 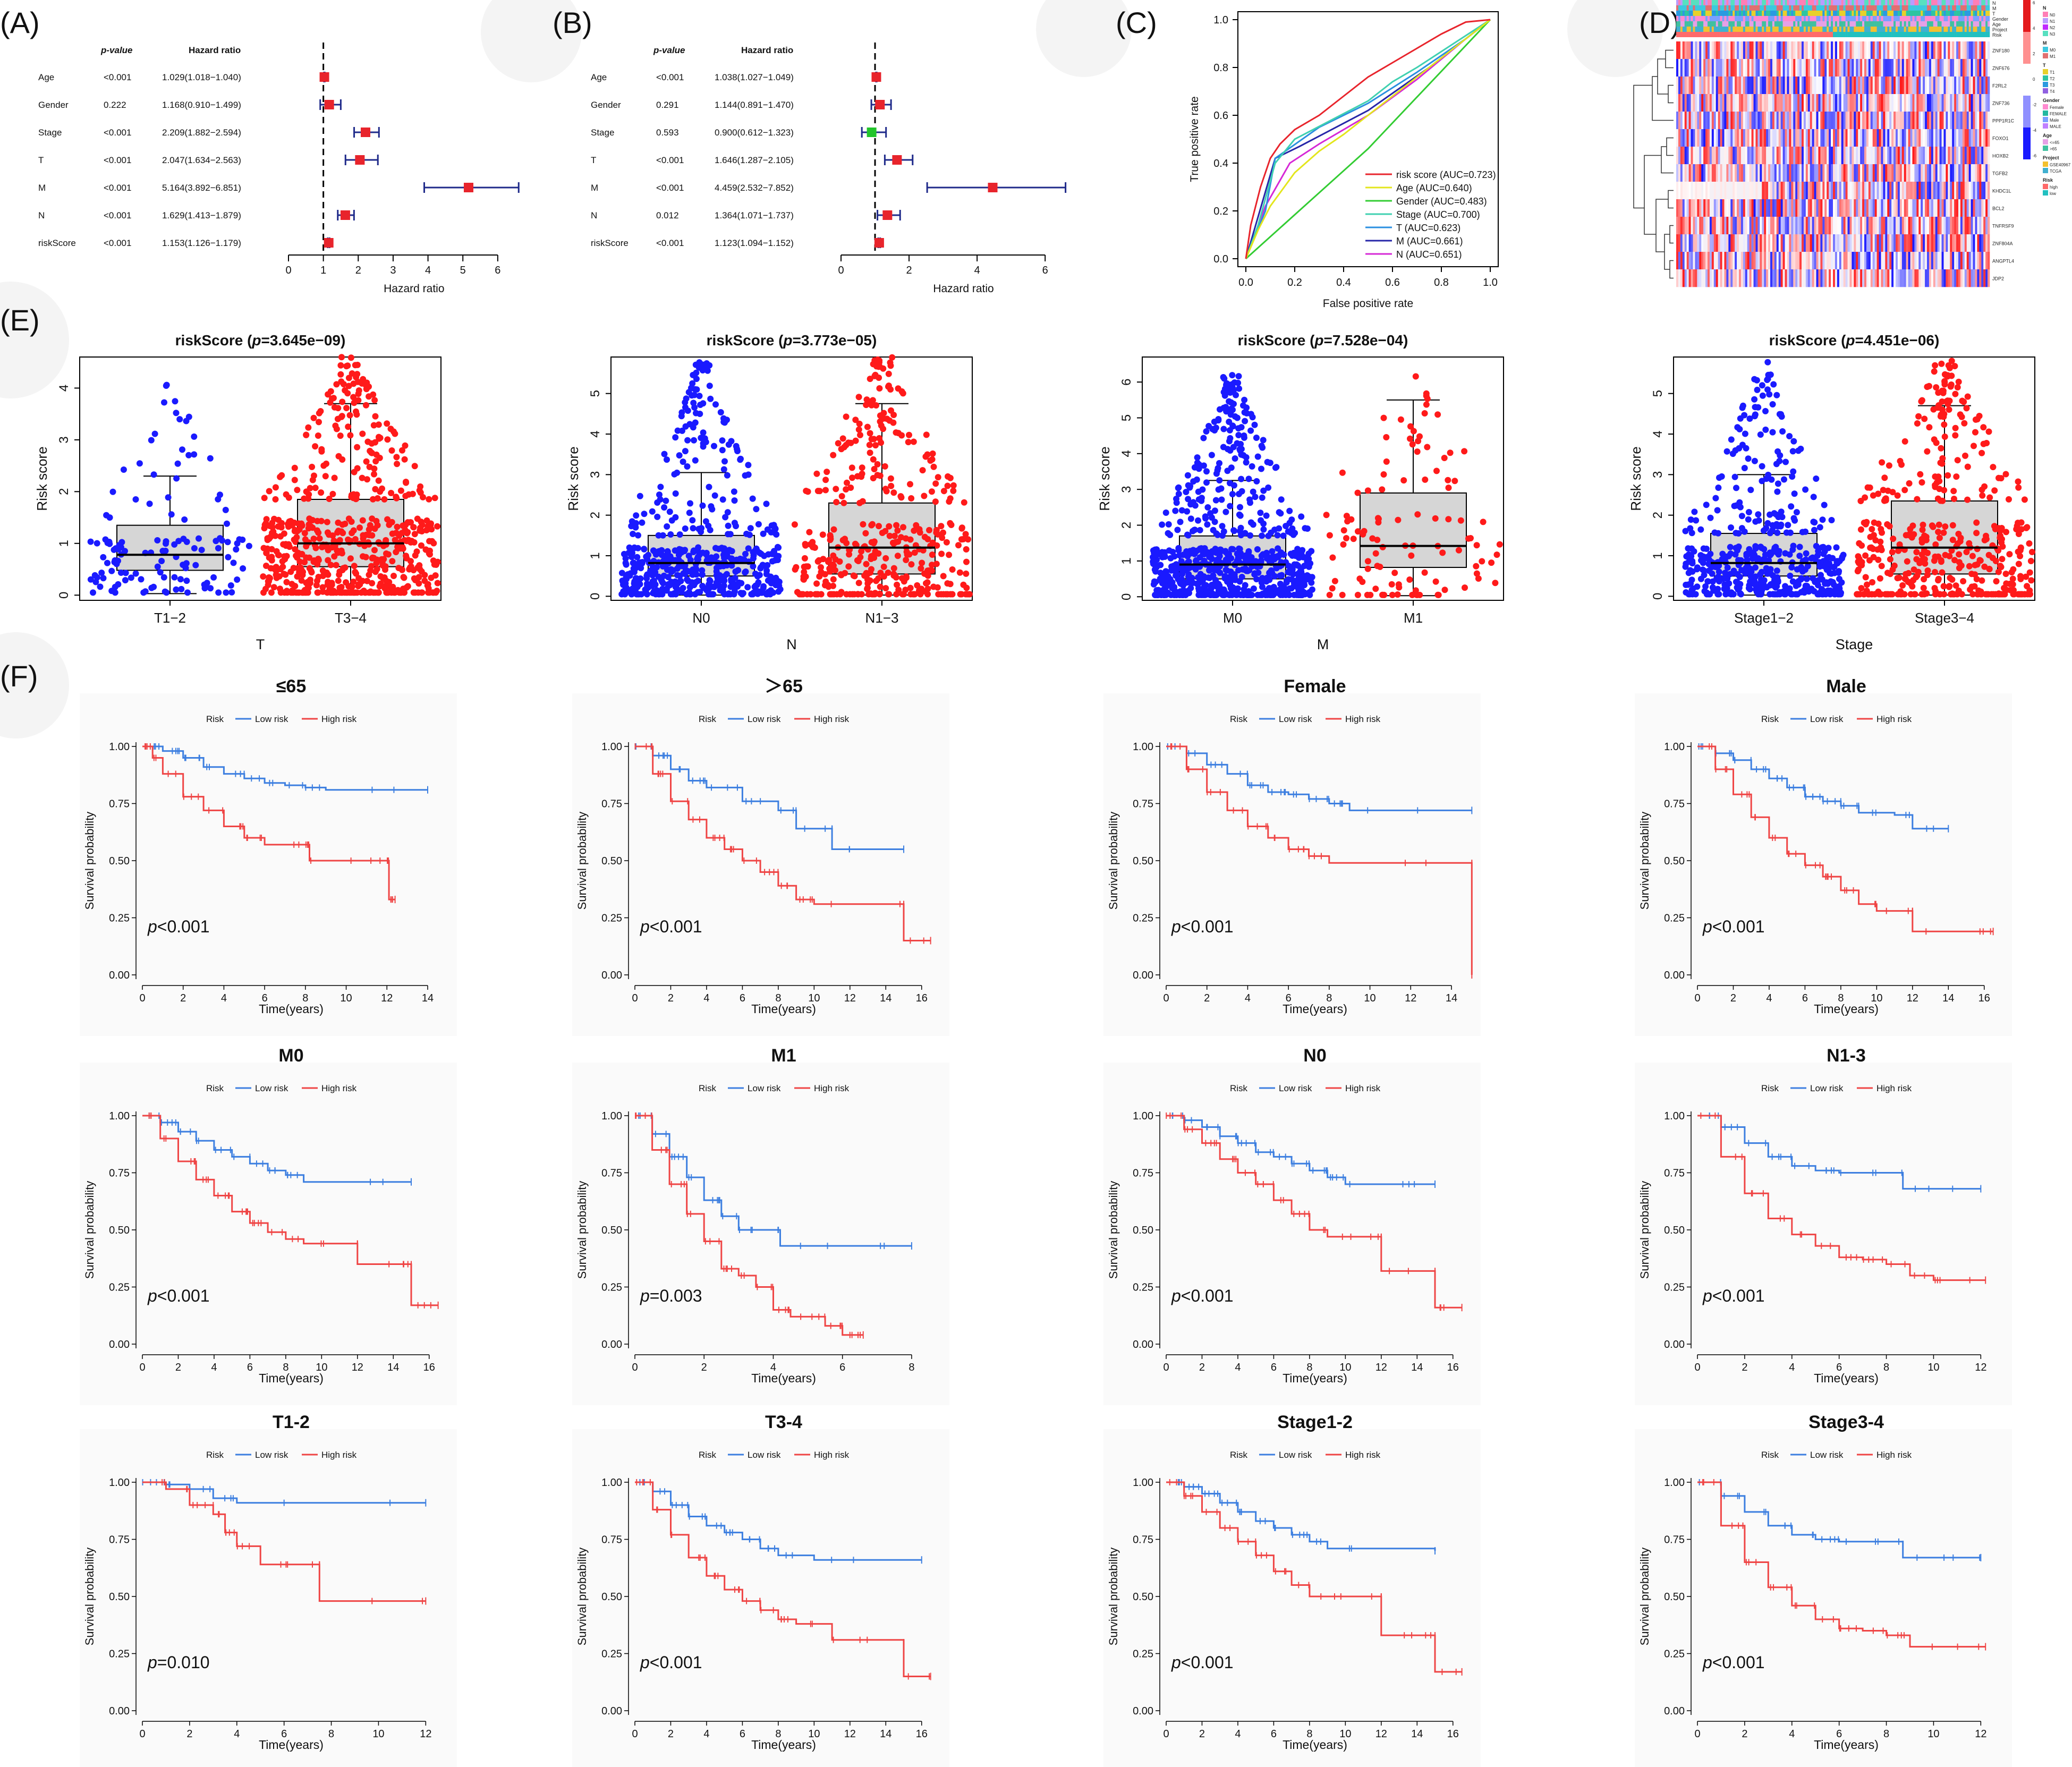 What do you see at coordinates (213, 340) in the screenshot?
I see `title-prefix: riskScore (` at bounding box center [213, 340].